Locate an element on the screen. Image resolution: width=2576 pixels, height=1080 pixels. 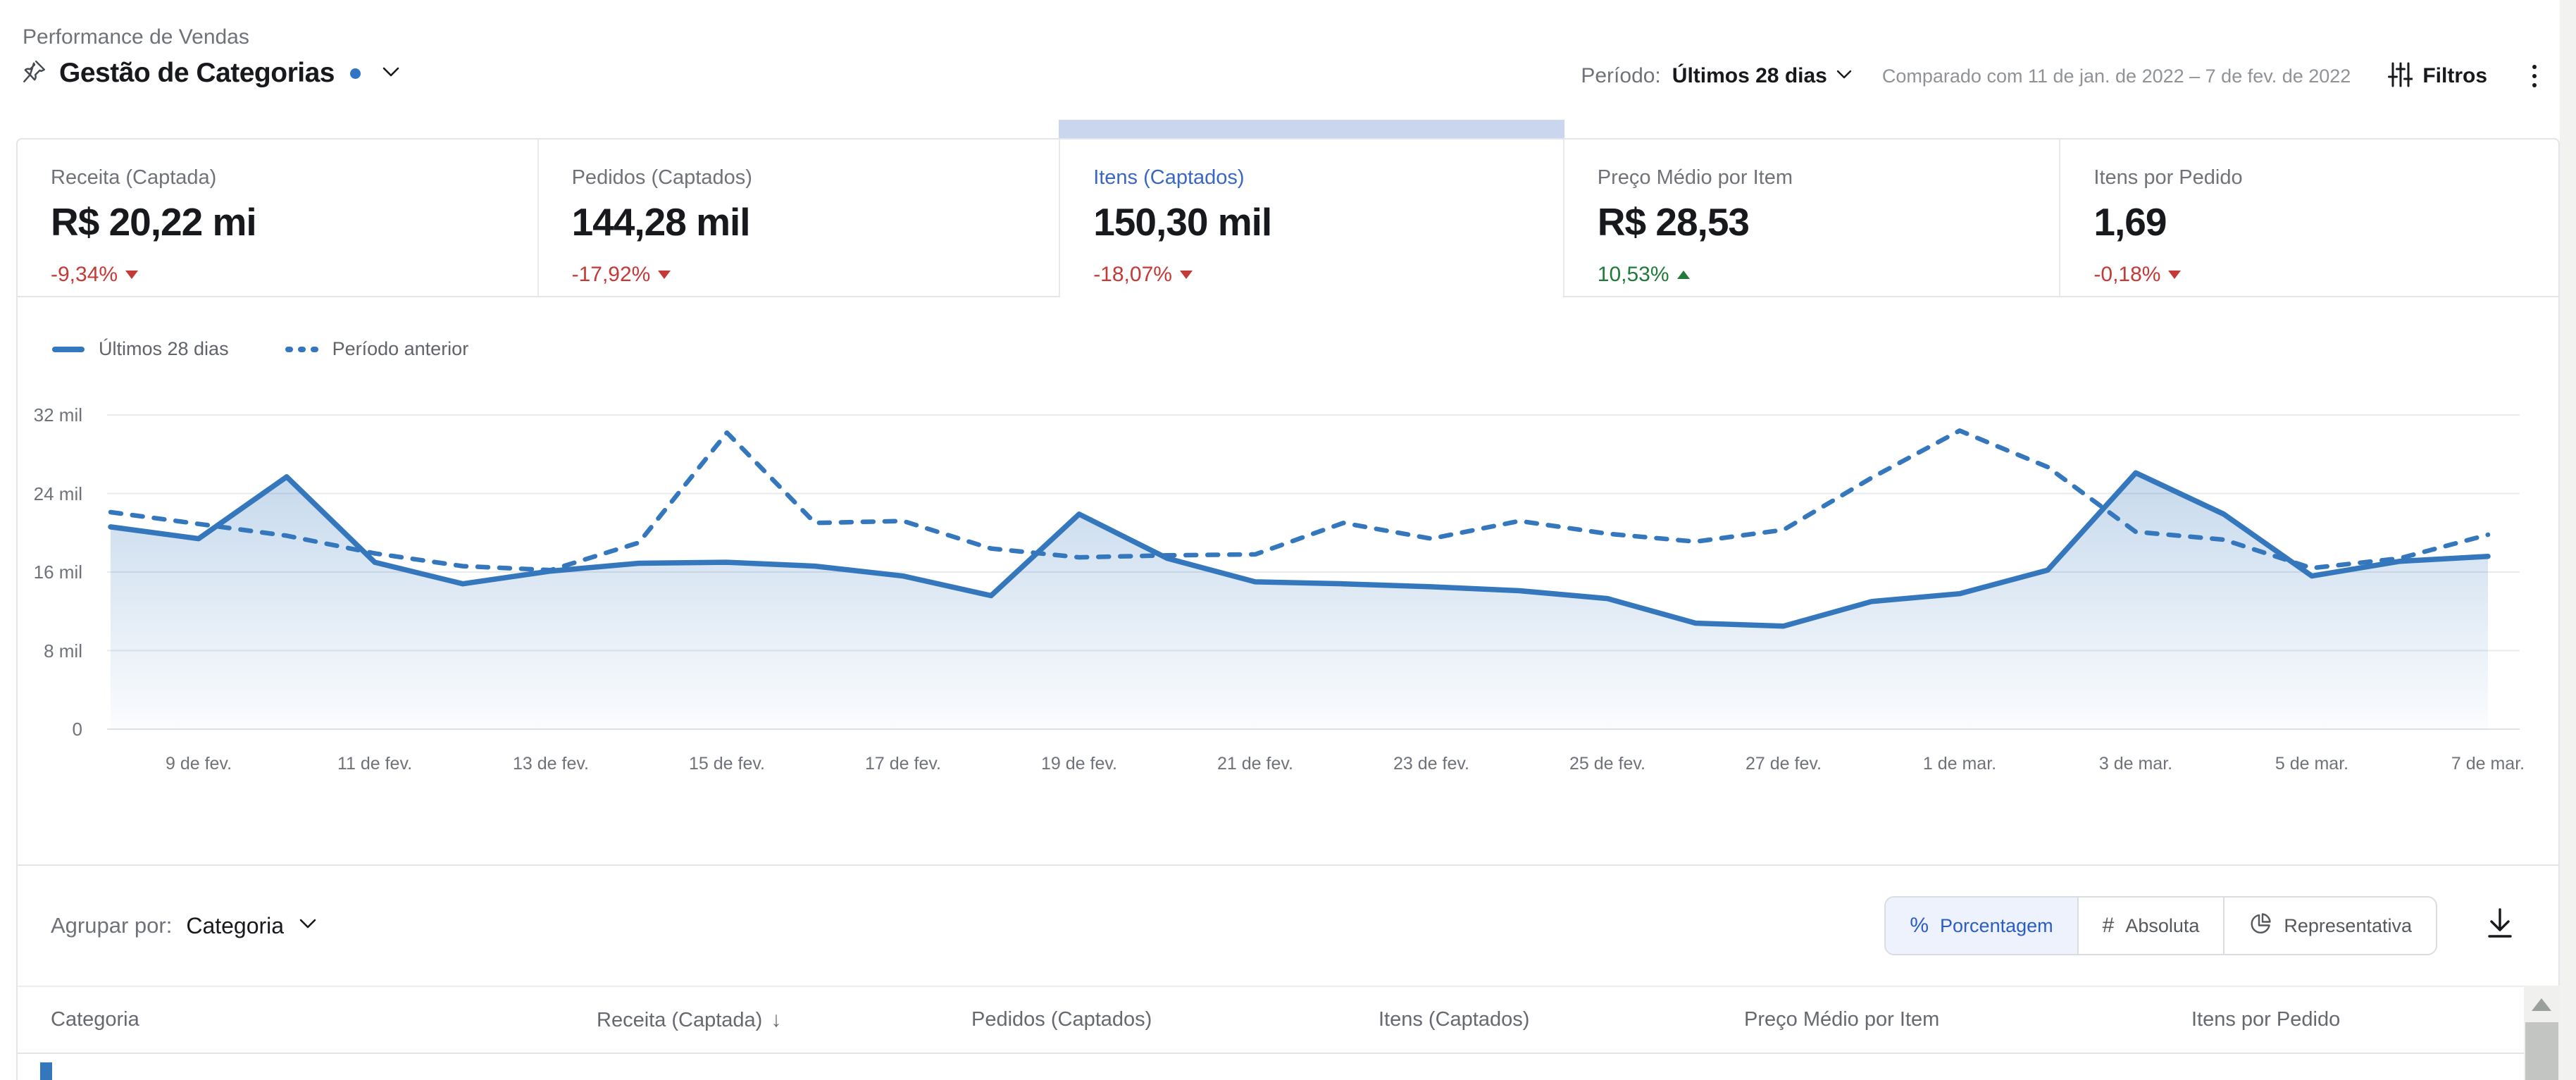
tab-preco-medio-por-item: Preço Médio por Item R$ 28,53 10,53% is located at coordinates (1812, 217).